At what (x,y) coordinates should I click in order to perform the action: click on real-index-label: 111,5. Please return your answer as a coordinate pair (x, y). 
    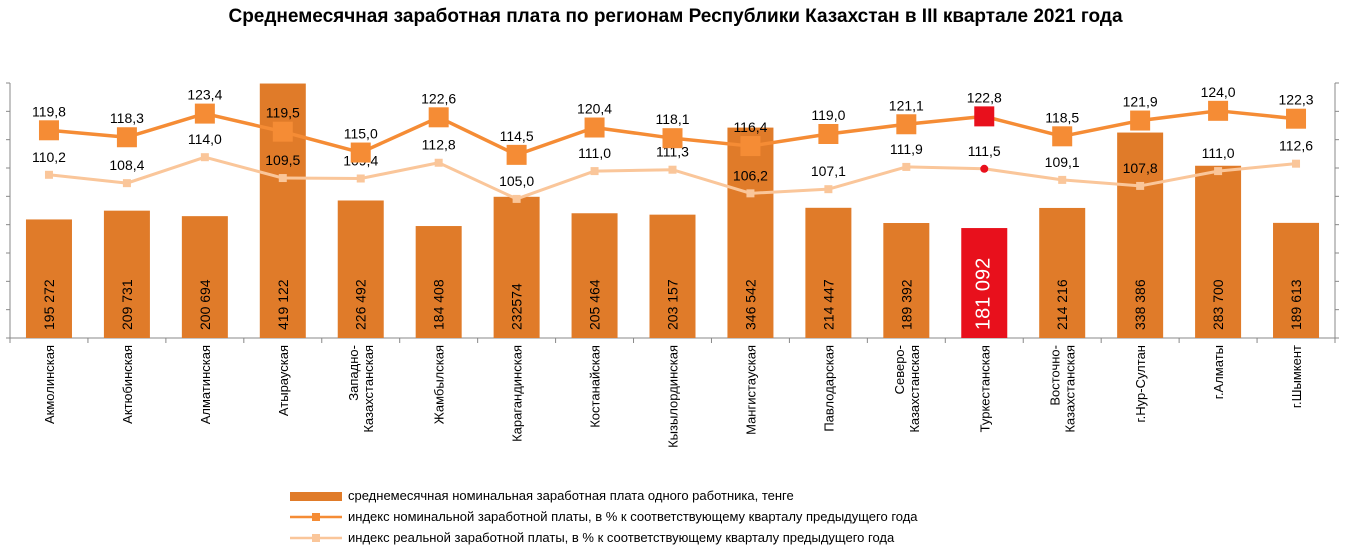
    Looking at the image, I should click on (984, 151).